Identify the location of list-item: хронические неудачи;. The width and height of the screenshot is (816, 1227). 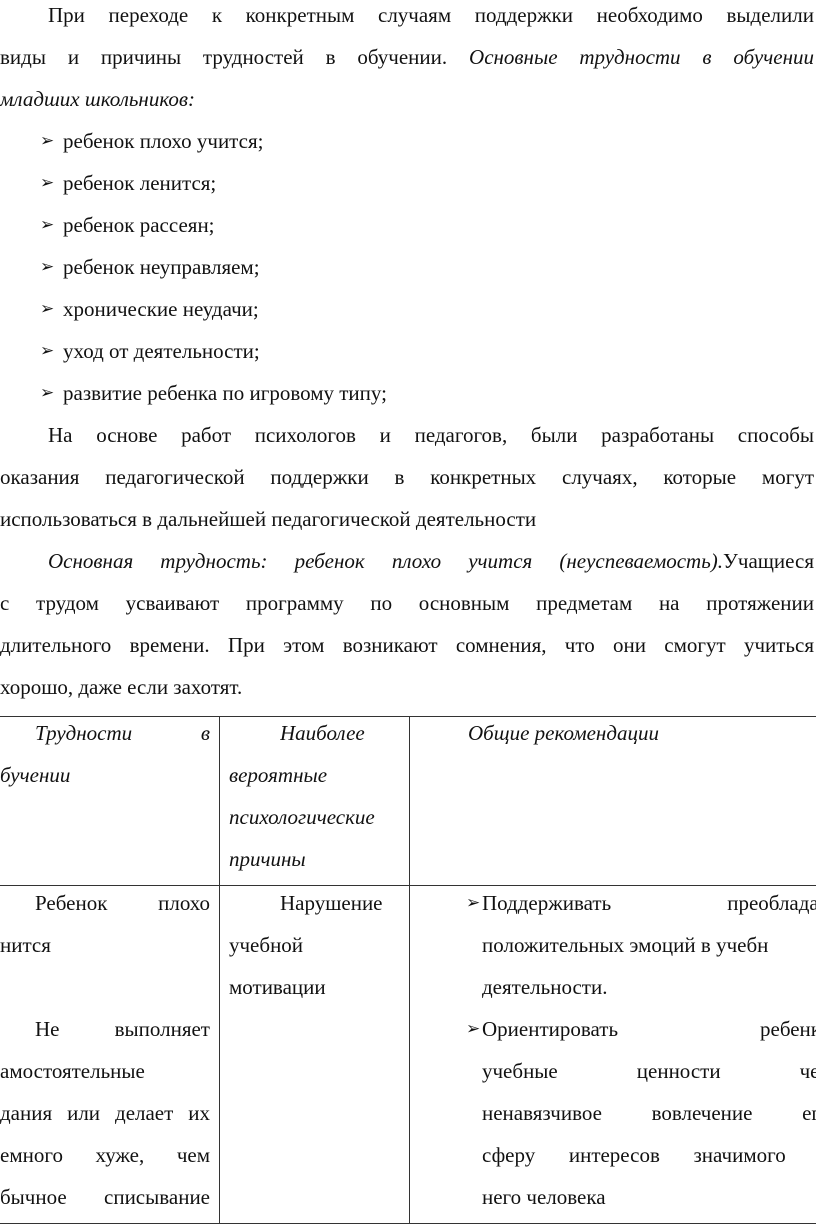
(161, 309).